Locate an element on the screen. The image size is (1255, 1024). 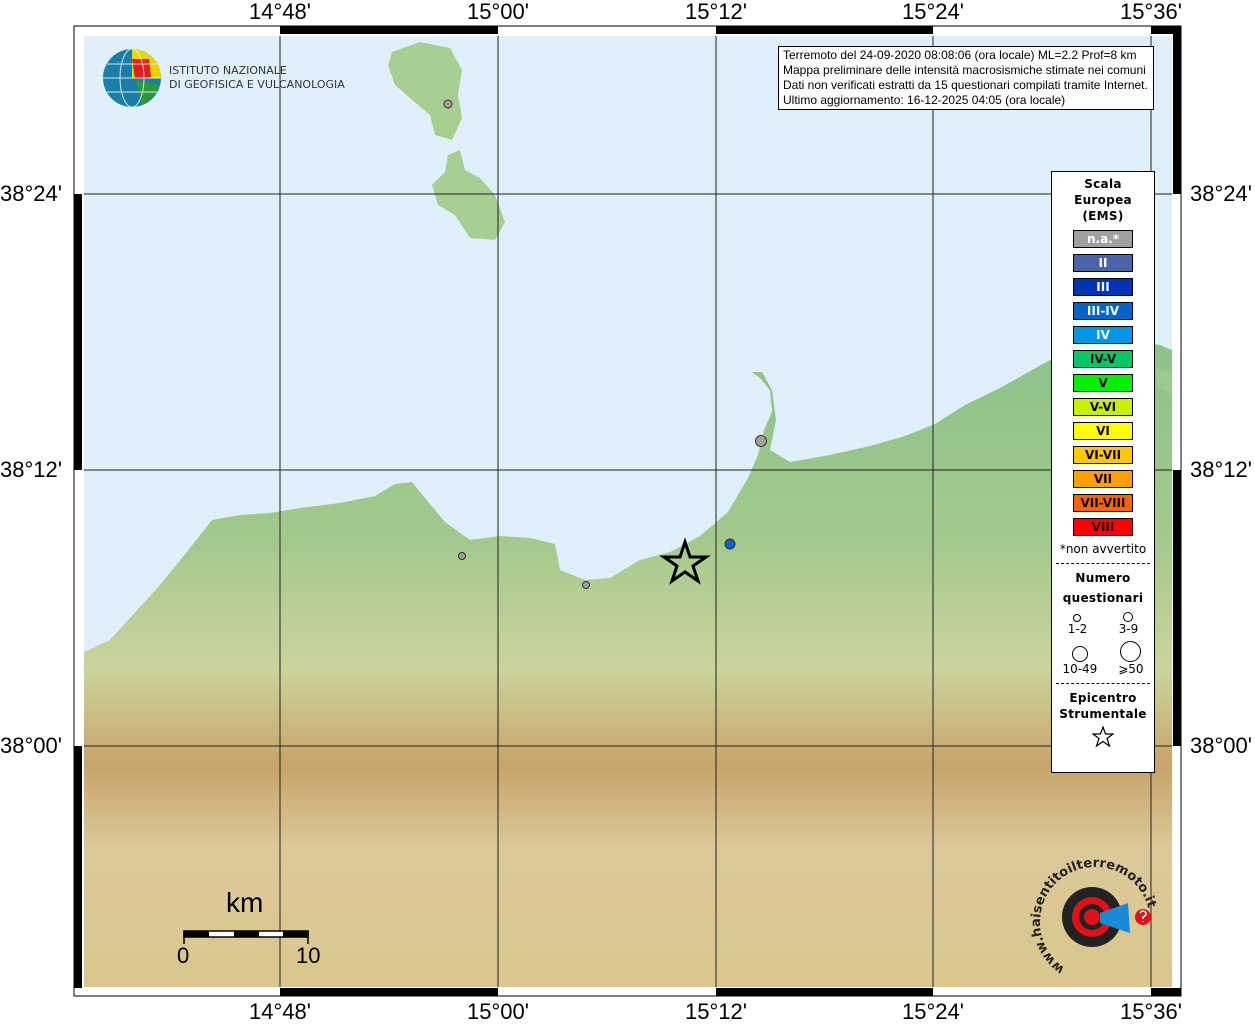
star-icon is located at coordinates (1103, 736).